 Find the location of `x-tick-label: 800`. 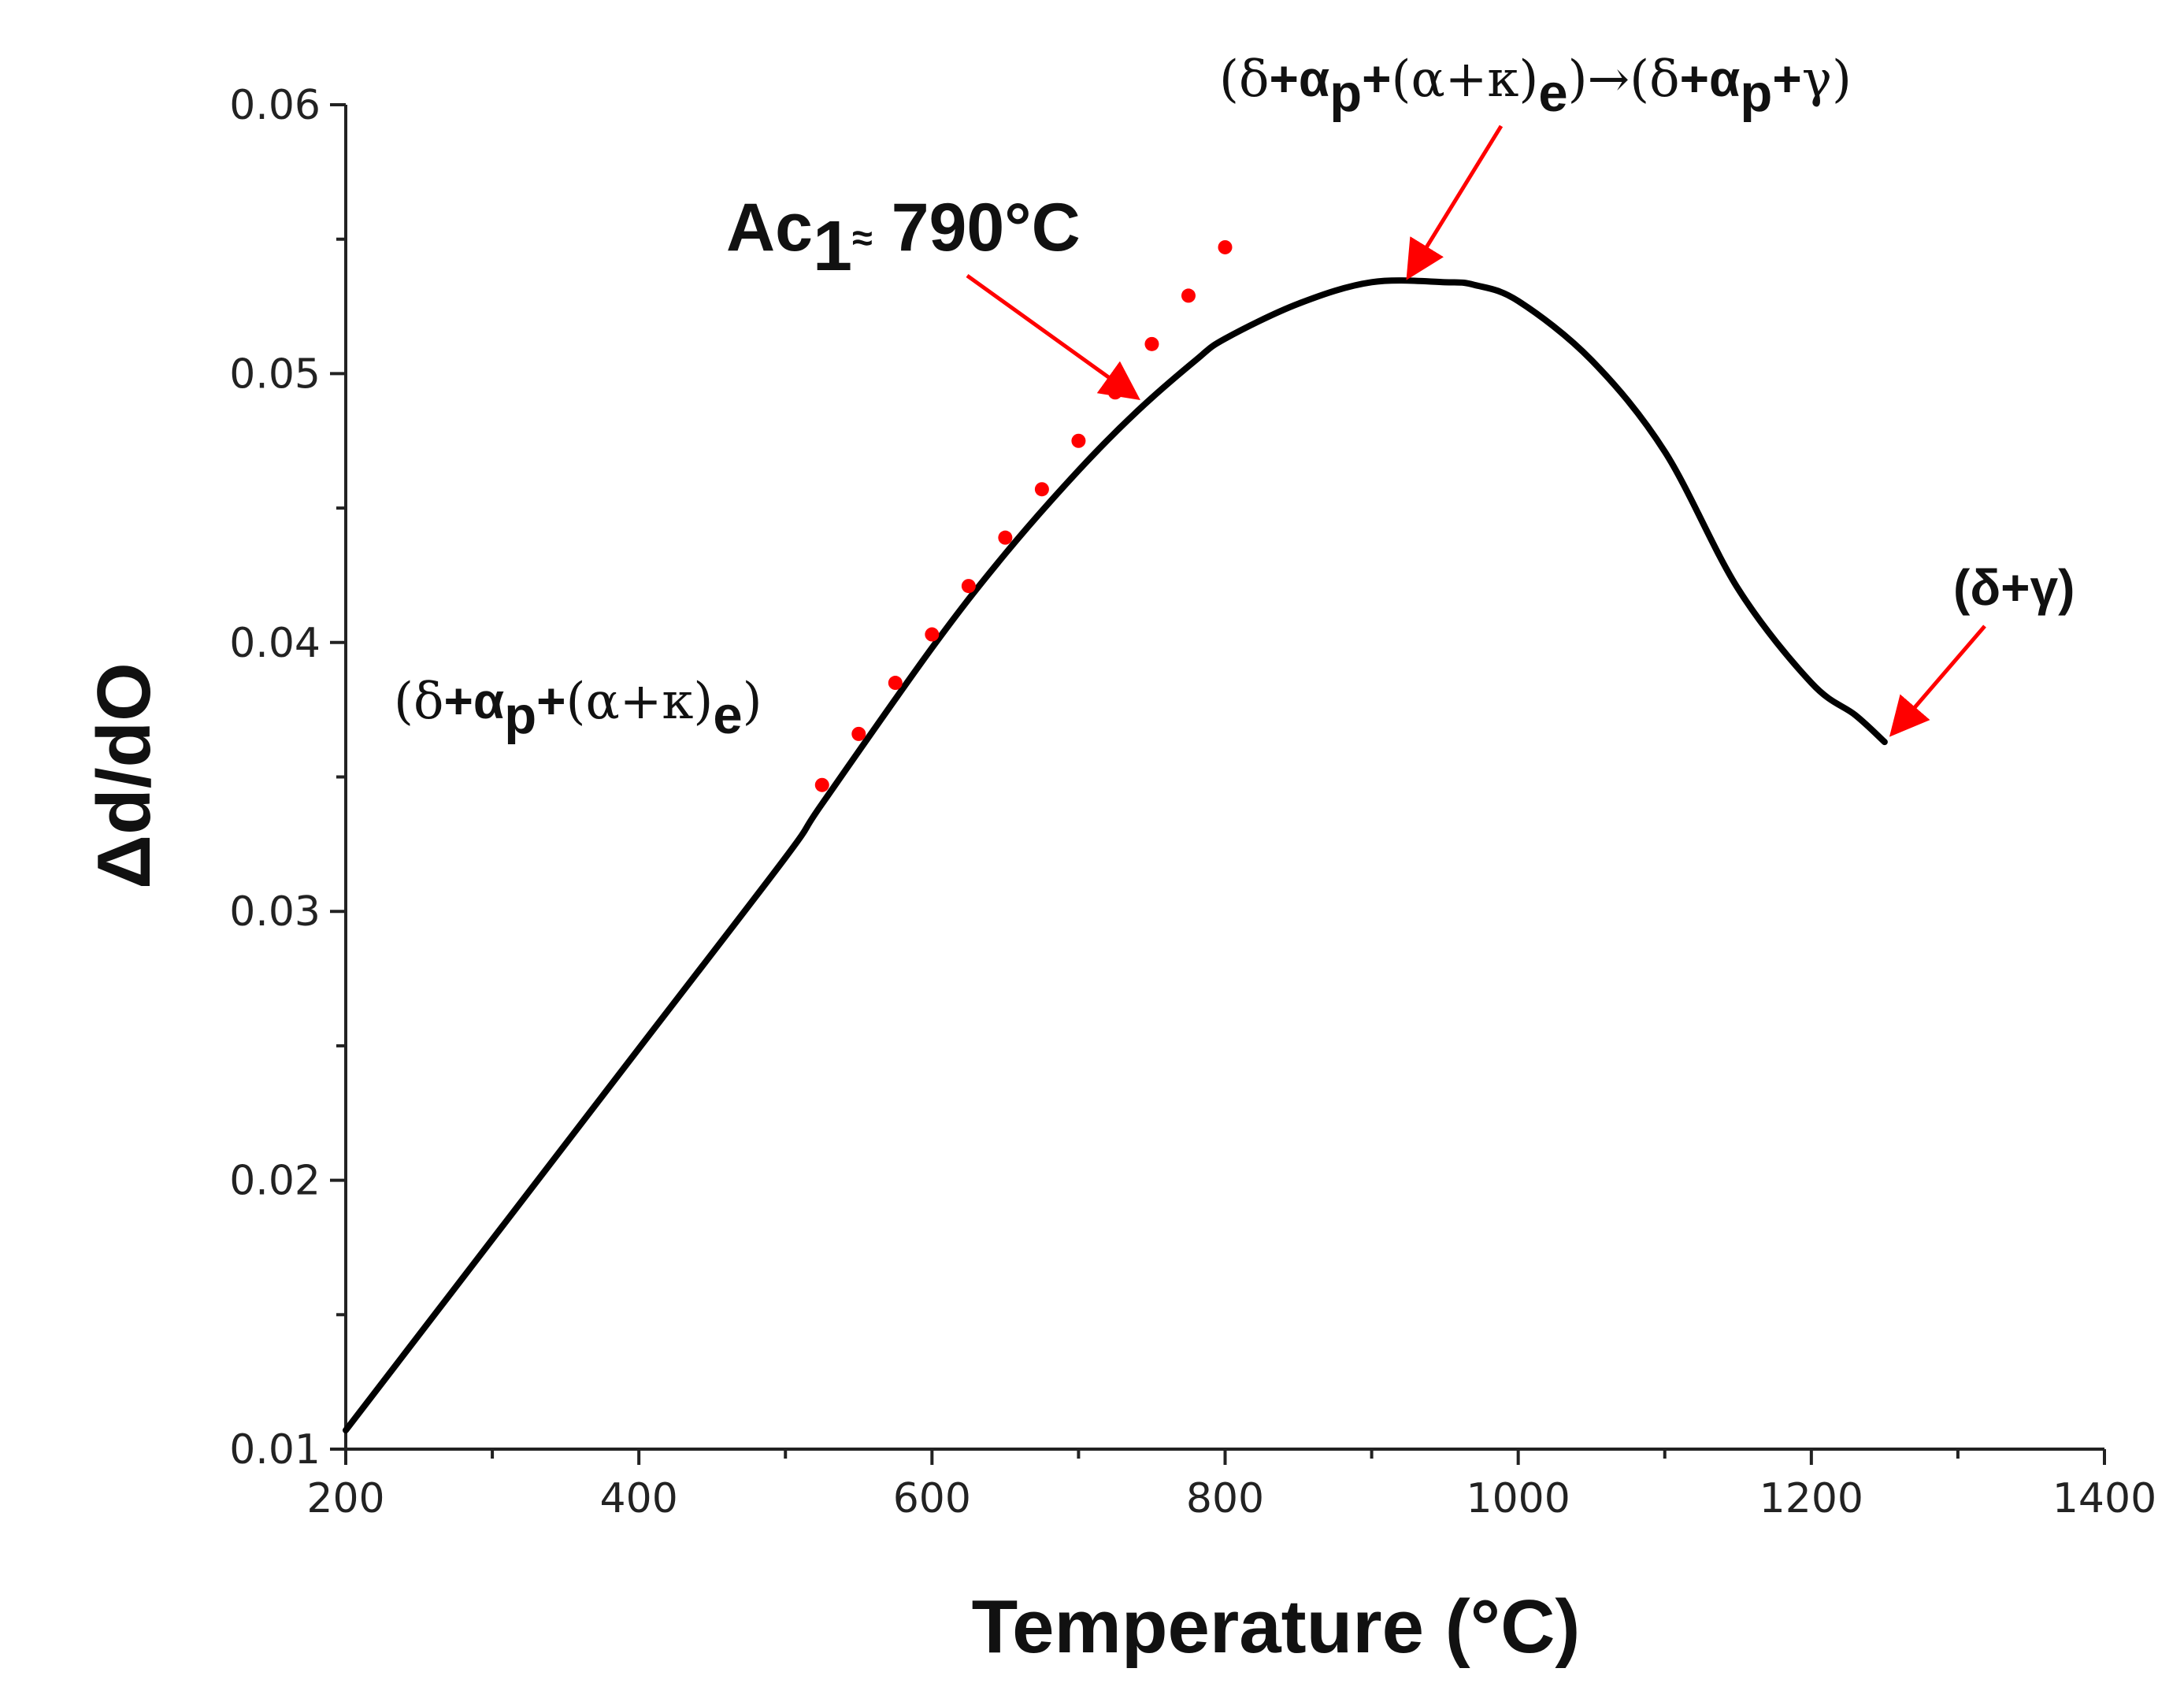

x-tick-label: 800 is located at coordinates (1225, 1498).